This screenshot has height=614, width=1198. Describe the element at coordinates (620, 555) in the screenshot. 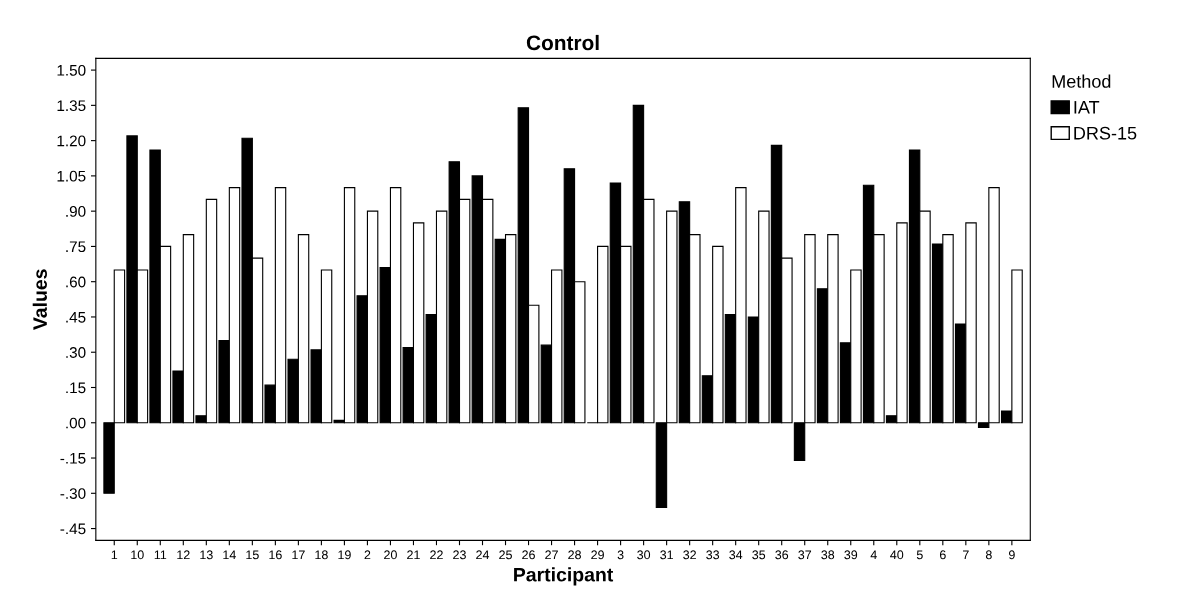

I see `x-tick-label: 3` at that location.